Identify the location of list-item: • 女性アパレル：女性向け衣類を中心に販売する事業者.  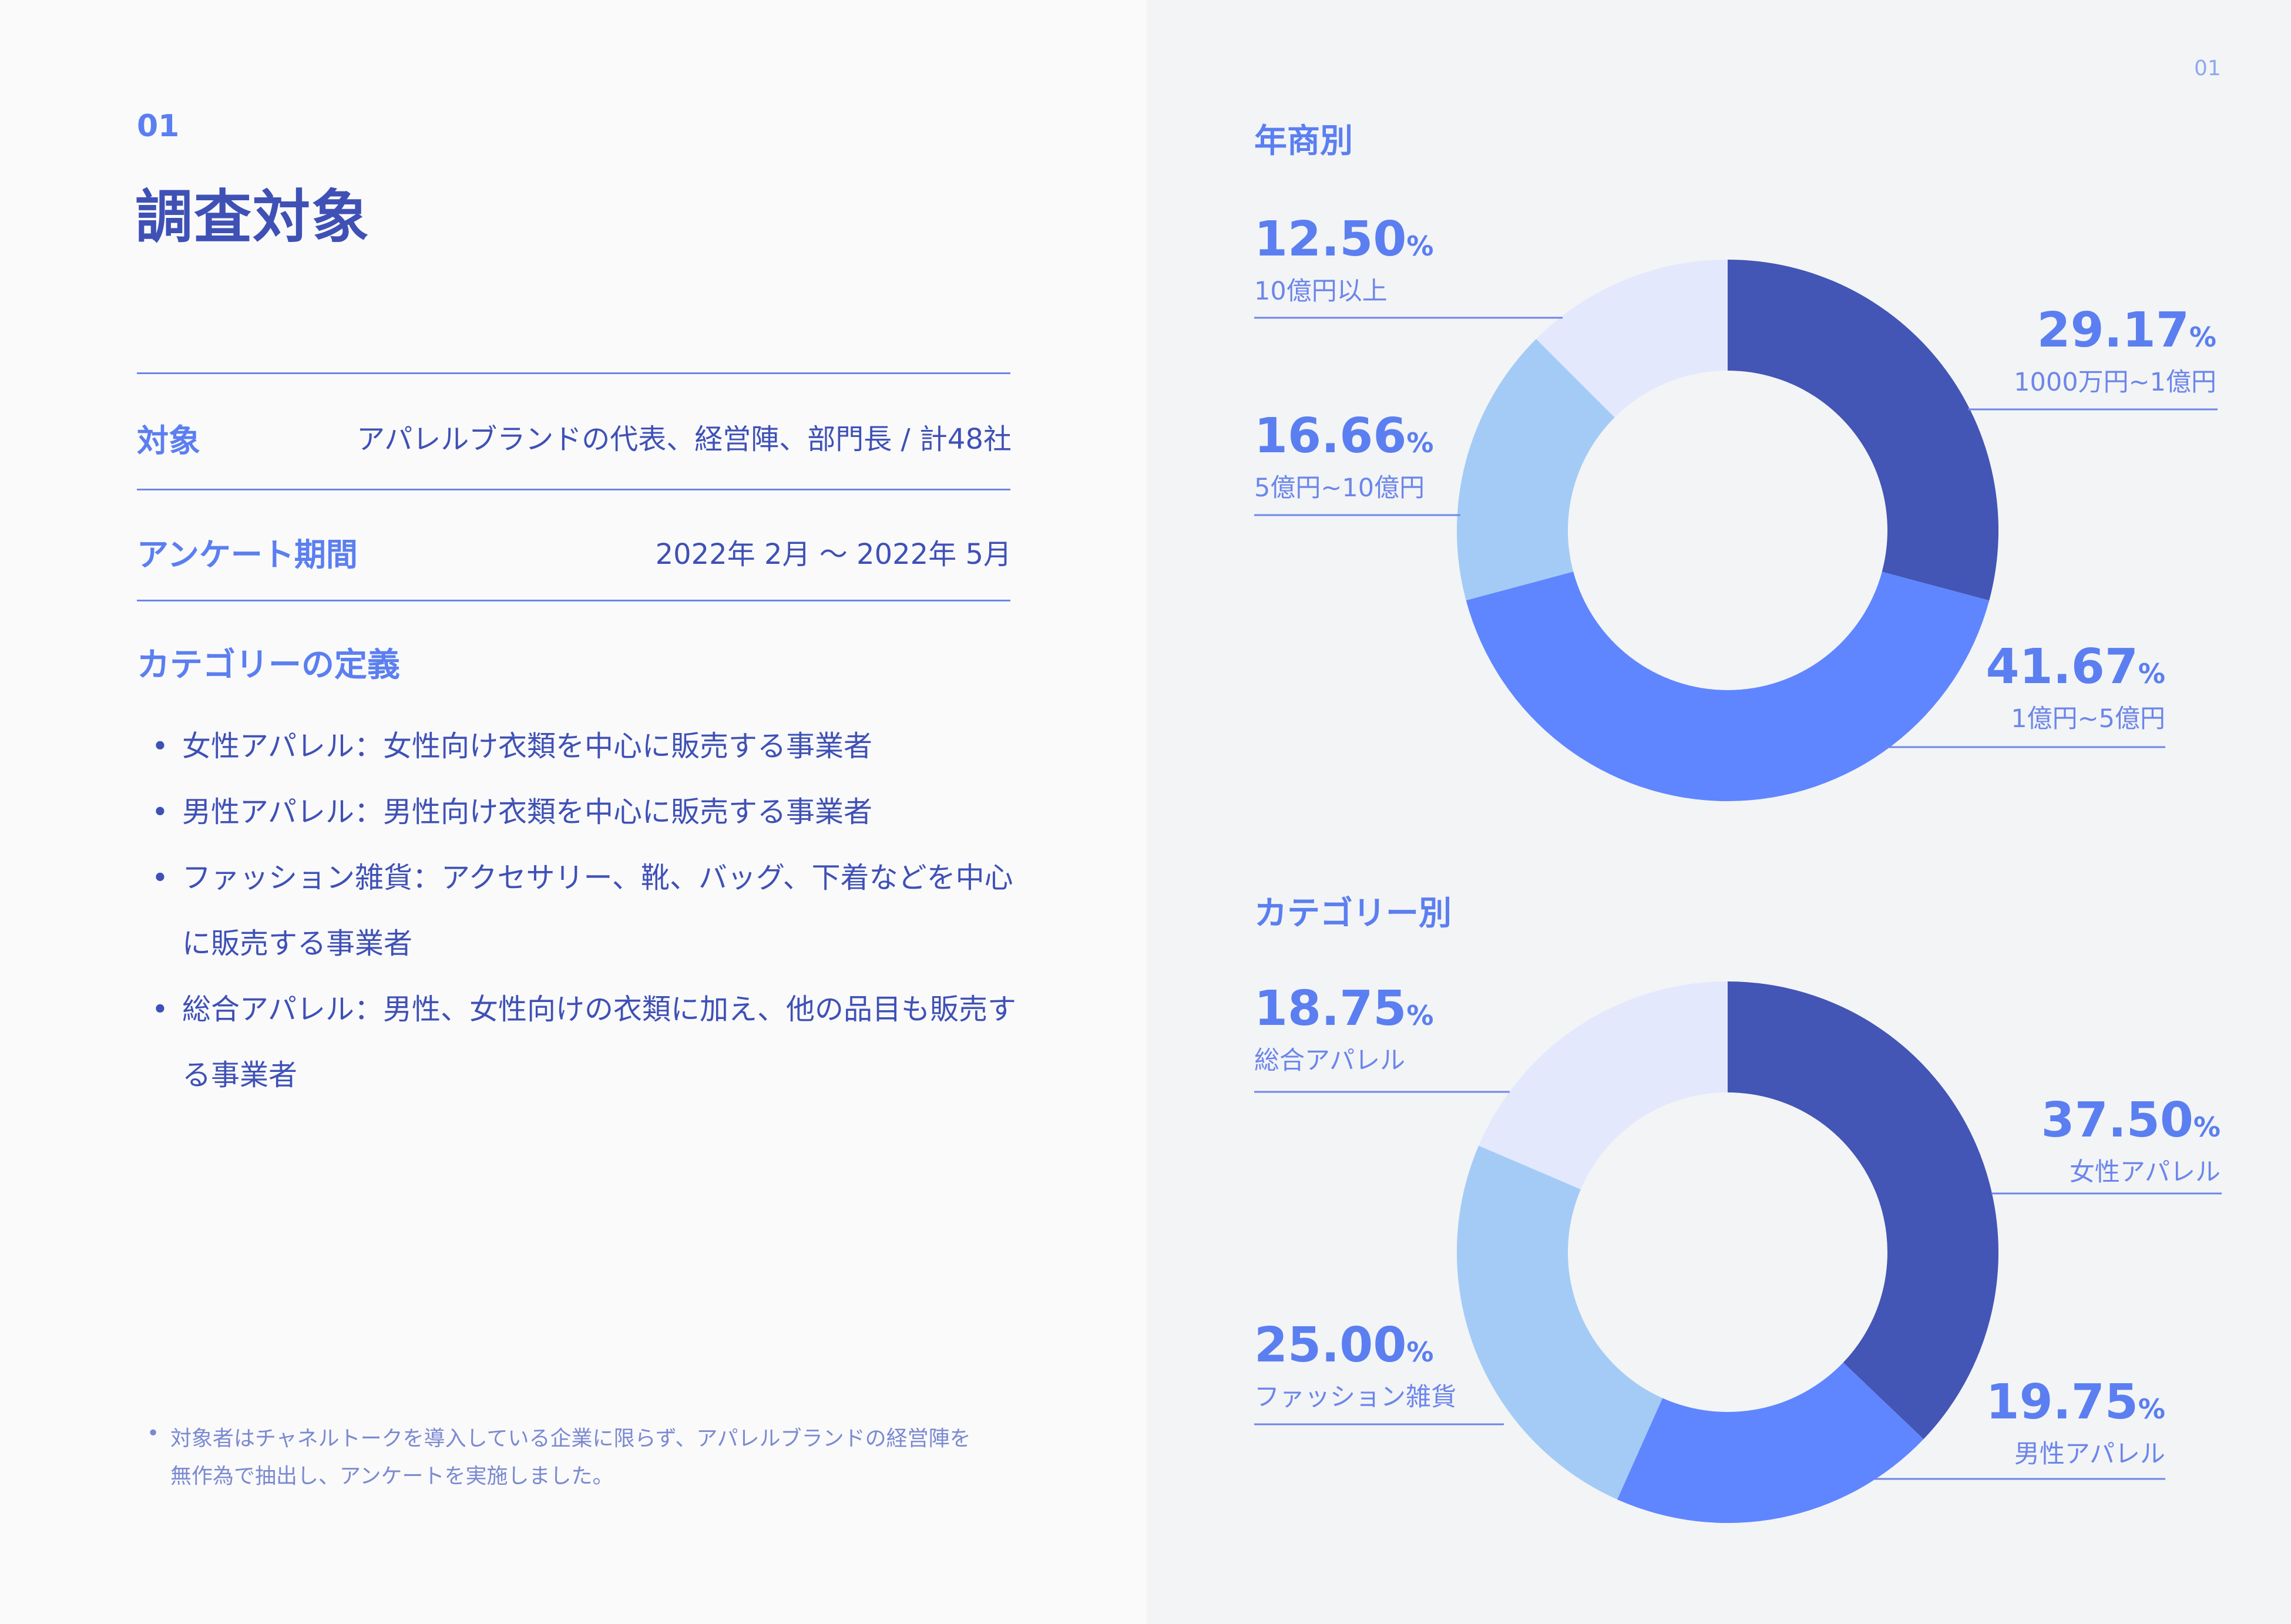
(587, 747).